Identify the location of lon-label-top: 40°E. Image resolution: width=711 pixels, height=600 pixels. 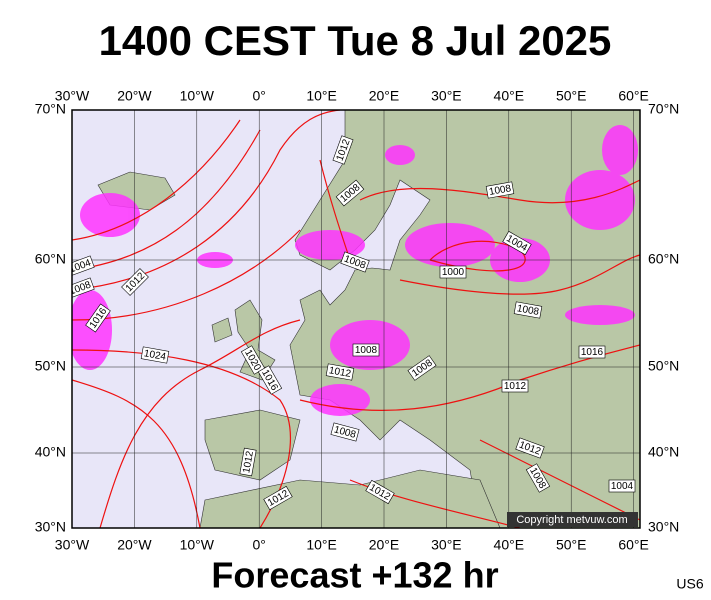
(509, 96).